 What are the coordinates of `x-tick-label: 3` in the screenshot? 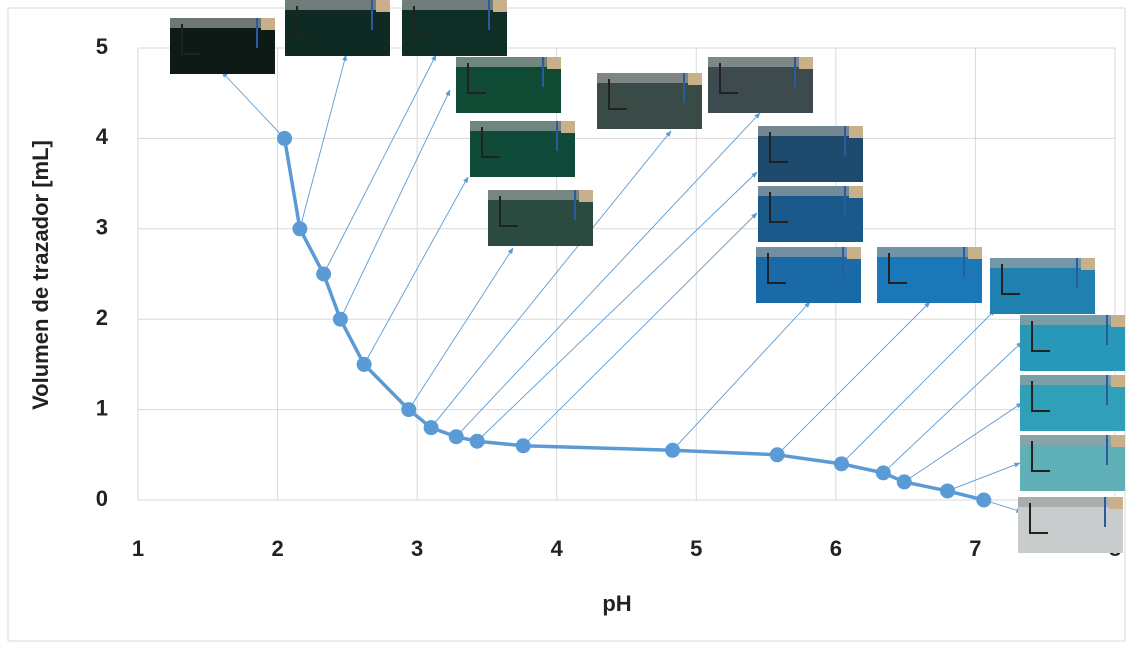 It's located at (417, 548).